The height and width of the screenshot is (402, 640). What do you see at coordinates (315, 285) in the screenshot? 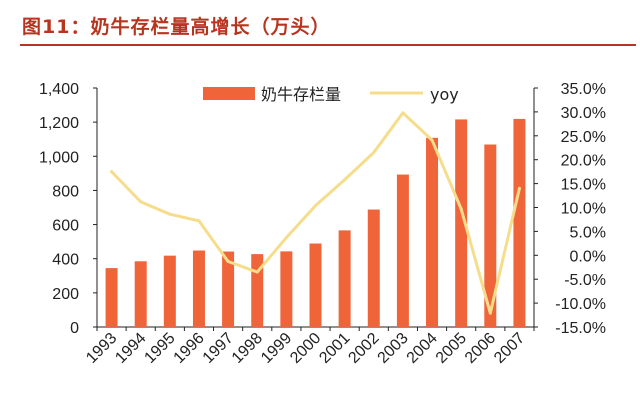
I see `bar-2000` at bounding box center [315, 285].